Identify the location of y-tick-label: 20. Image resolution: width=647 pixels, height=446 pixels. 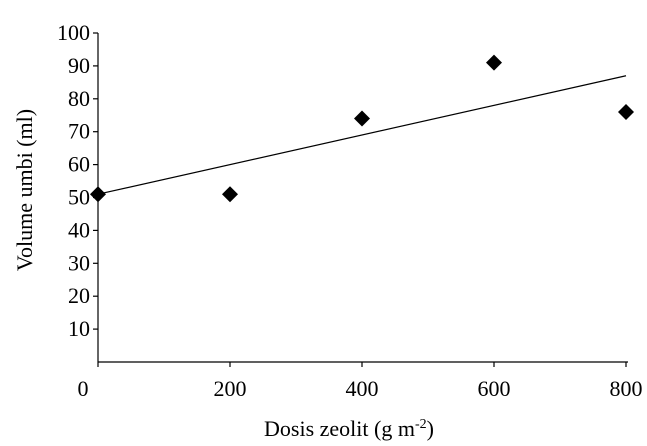
(79, 295).